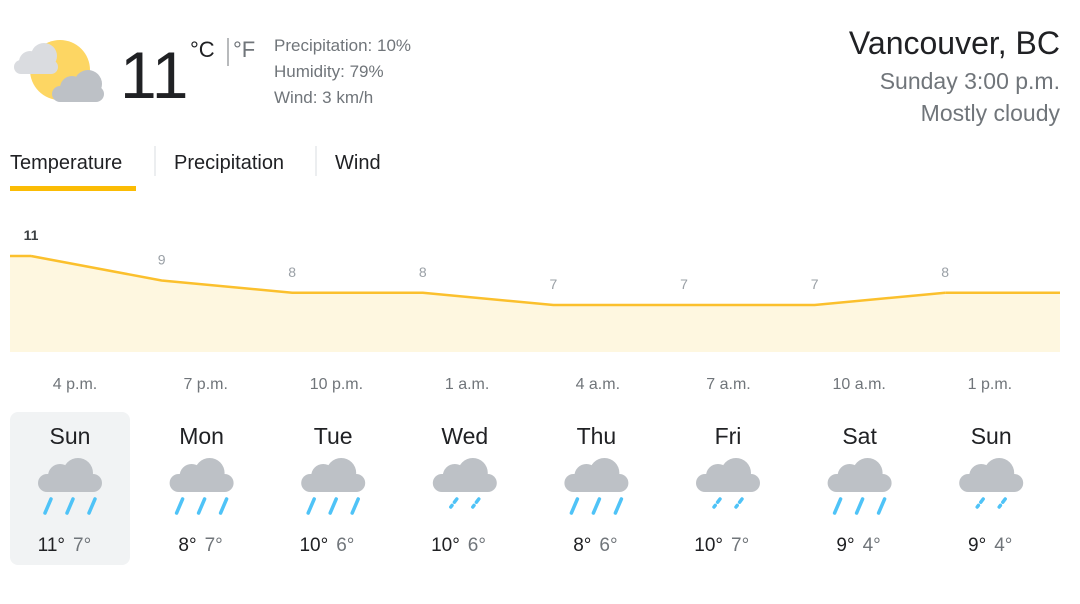 The width and height of the screenshot is (1080, 604). I want to click on temperature-line, so click(488, 280).